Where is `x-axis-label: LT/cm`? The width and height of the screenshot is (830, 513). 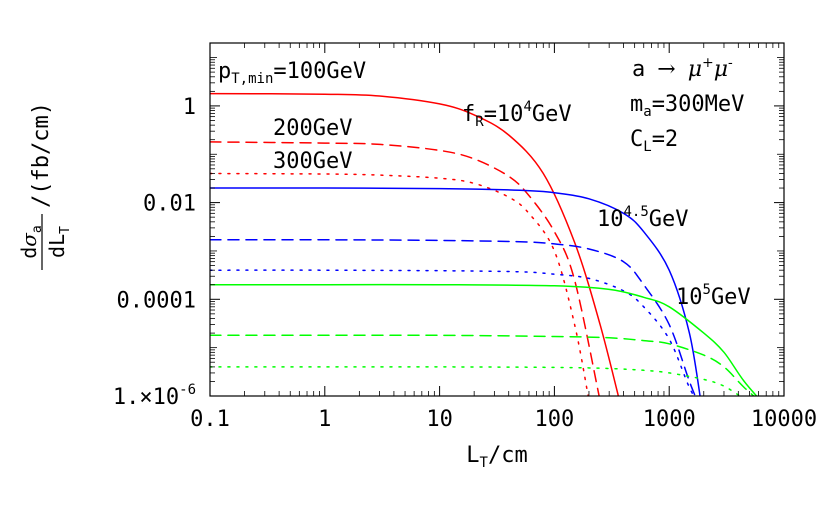 x-axis-label: LT/cm is located at coordinates (496, 457).